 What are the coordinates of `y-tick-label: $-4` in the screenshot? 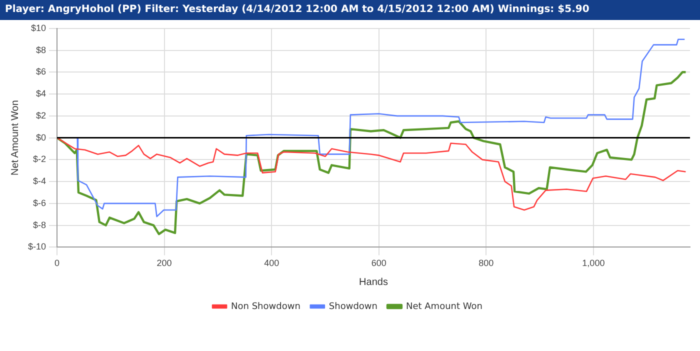 It's located at (39, 181).